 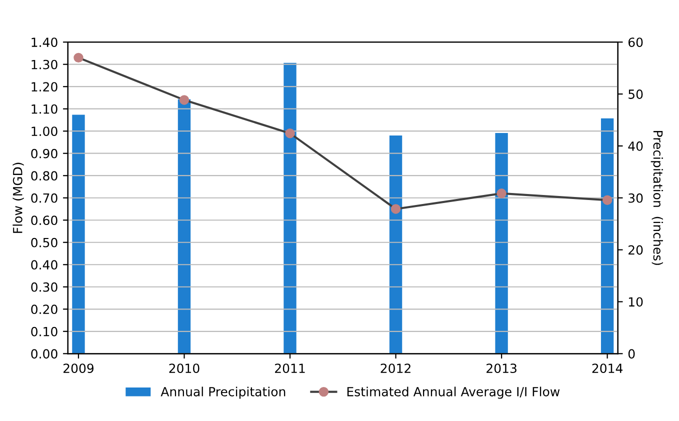 I want to click on y-tick-label: 0.90, so click(x=44, y=153).